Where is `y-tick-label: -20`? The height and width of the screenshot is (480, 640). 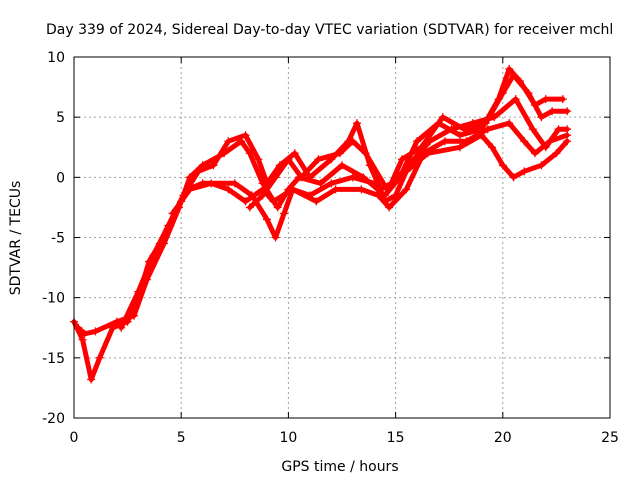 y-tick-label: -20 is located at coordinates (53, 419).